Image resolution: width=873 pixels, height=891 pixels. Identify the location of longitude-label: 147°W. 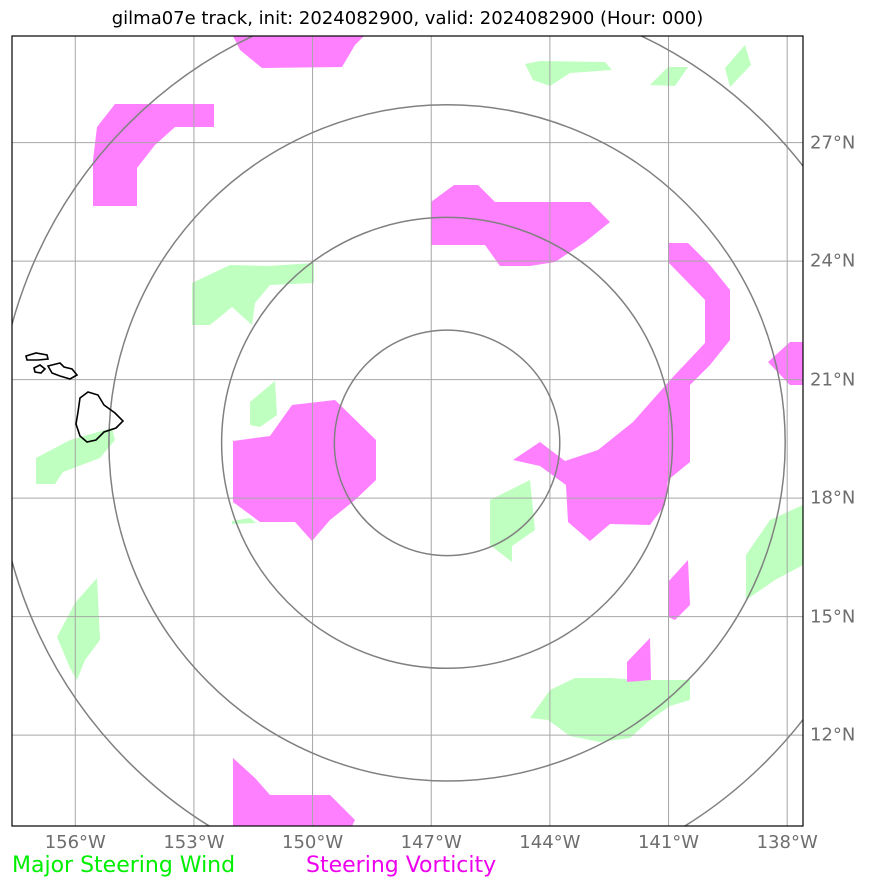
(431, 842).